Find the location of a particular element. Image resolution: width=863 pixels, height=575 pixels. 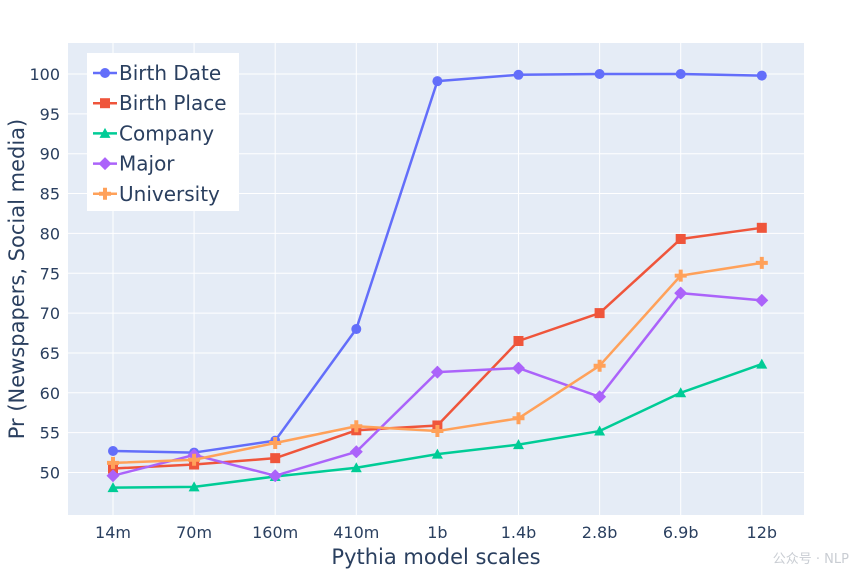

x-tick-label: 410m is located at coordinates (356, 532).